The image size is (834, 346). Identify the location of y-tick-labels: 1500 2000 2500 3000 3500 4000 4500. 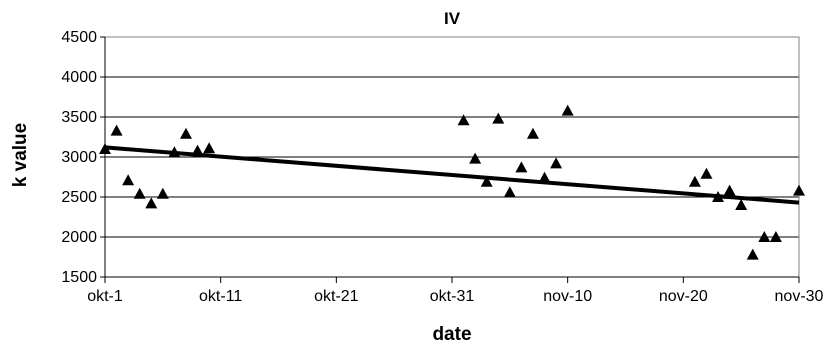
(79, 157).